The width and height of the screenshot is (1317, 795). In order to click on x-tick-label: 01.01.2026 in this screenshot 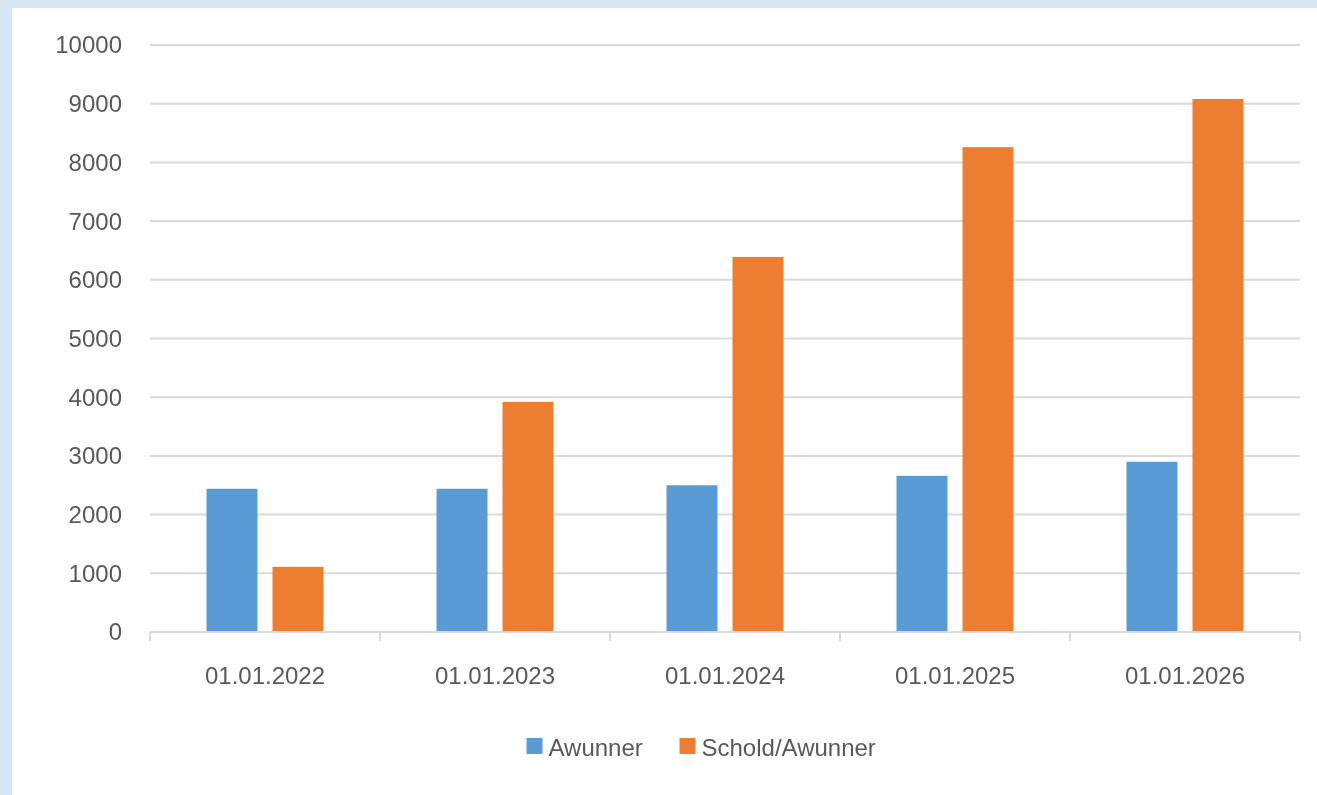, I will do `click(1185, 675)`.